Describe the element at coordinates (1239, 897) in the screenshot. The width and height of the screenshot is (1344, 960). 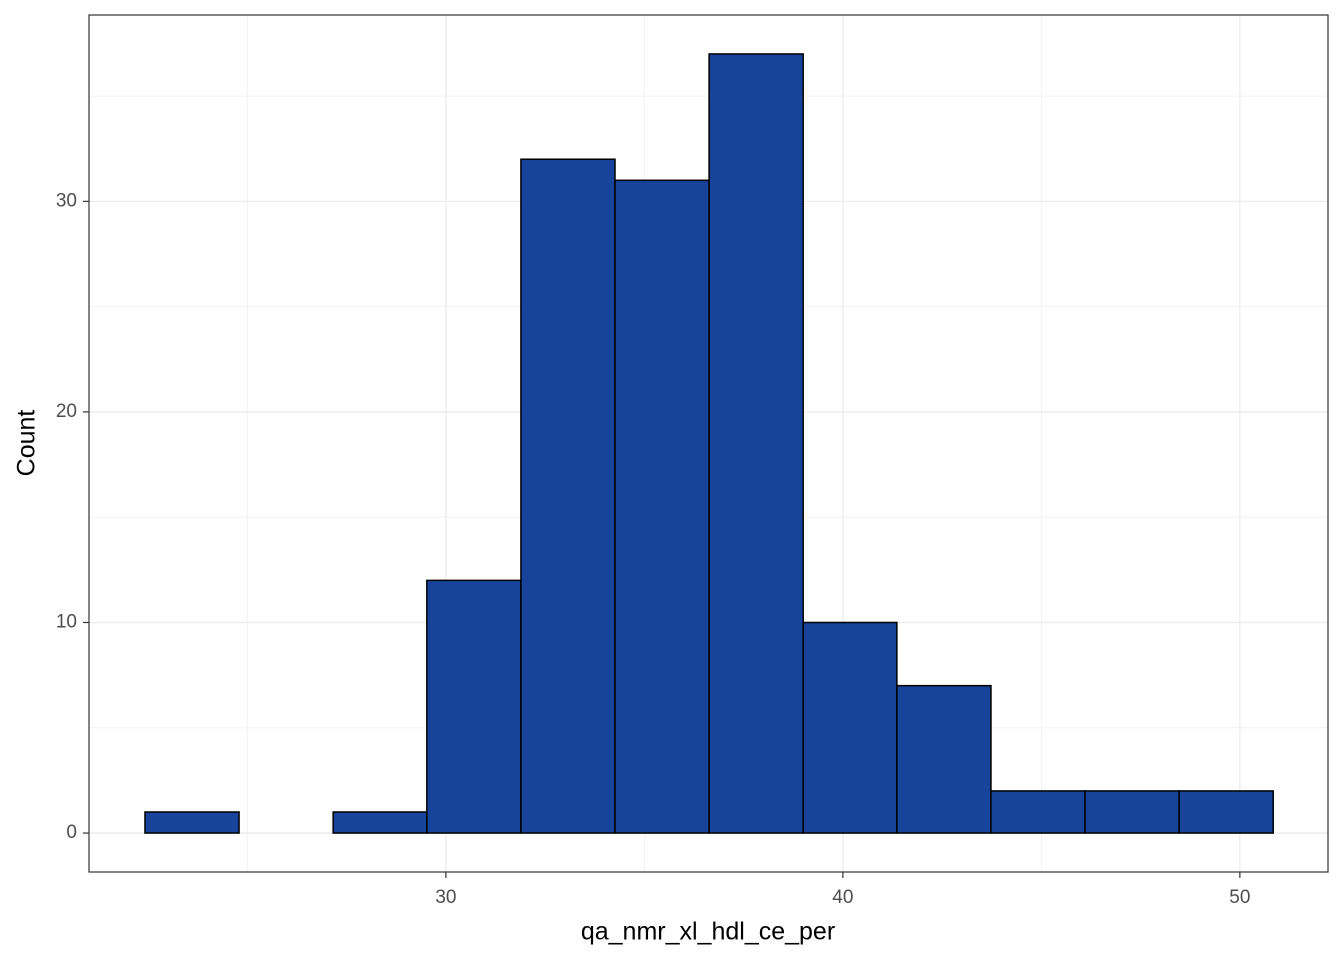
I see `x-tick-label: 50` at that location.